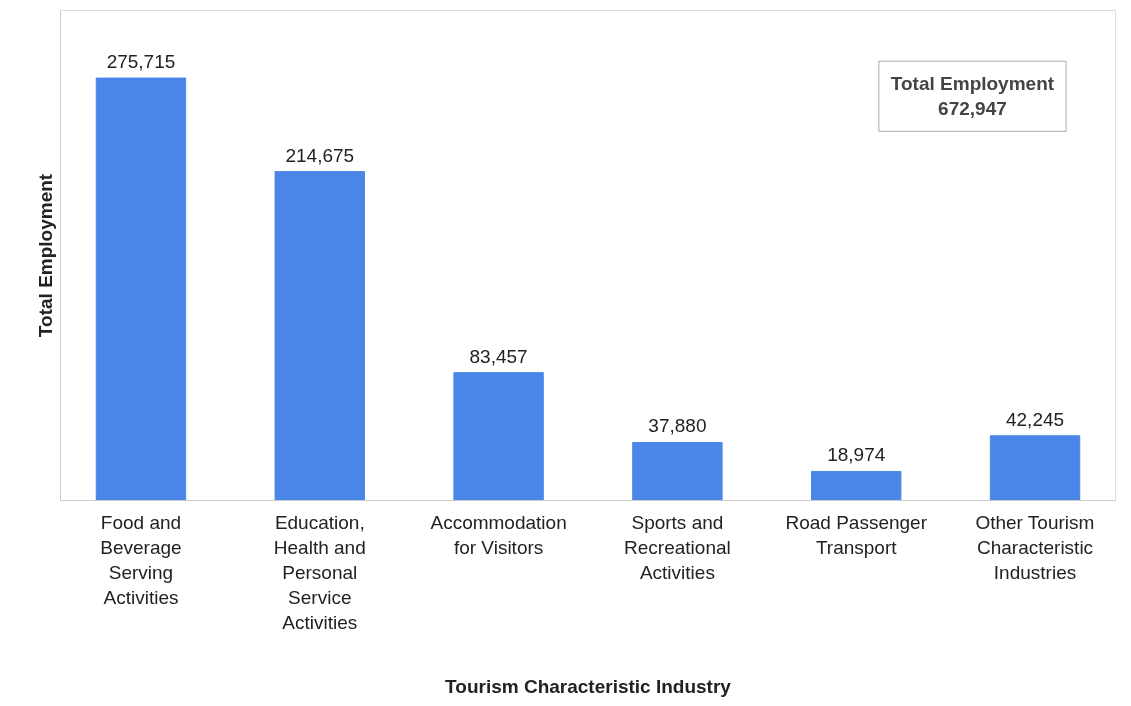  What do you see at coordinates (1035, 547) in the screenshot?
I see `x-tick-label: Other Tourism Characteristic Industries` at bounding box center [1035, 547].